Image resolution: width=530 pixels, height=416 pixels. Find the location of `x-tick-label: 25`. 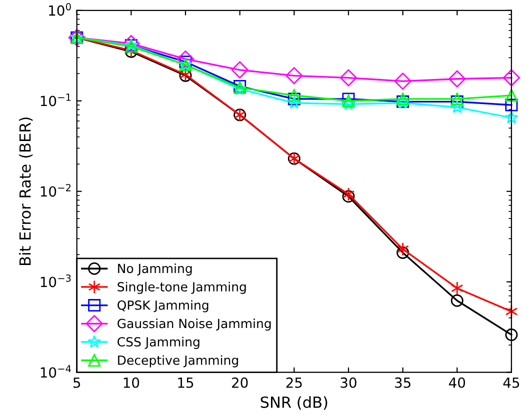

x-tick-label: 25 is located at coordinates (294, 382).